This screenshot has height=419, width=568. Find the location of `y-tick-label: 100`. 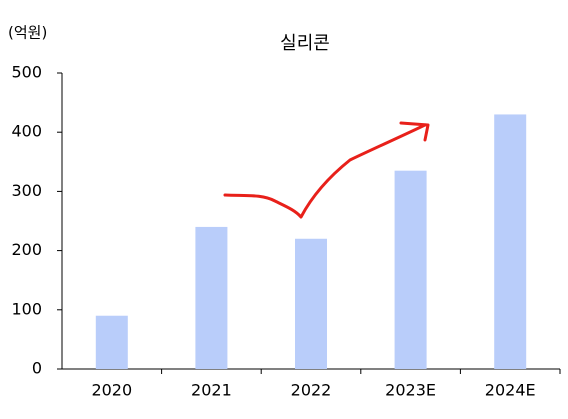

y-tick-label: 100 is located at coordinates (26, 308).